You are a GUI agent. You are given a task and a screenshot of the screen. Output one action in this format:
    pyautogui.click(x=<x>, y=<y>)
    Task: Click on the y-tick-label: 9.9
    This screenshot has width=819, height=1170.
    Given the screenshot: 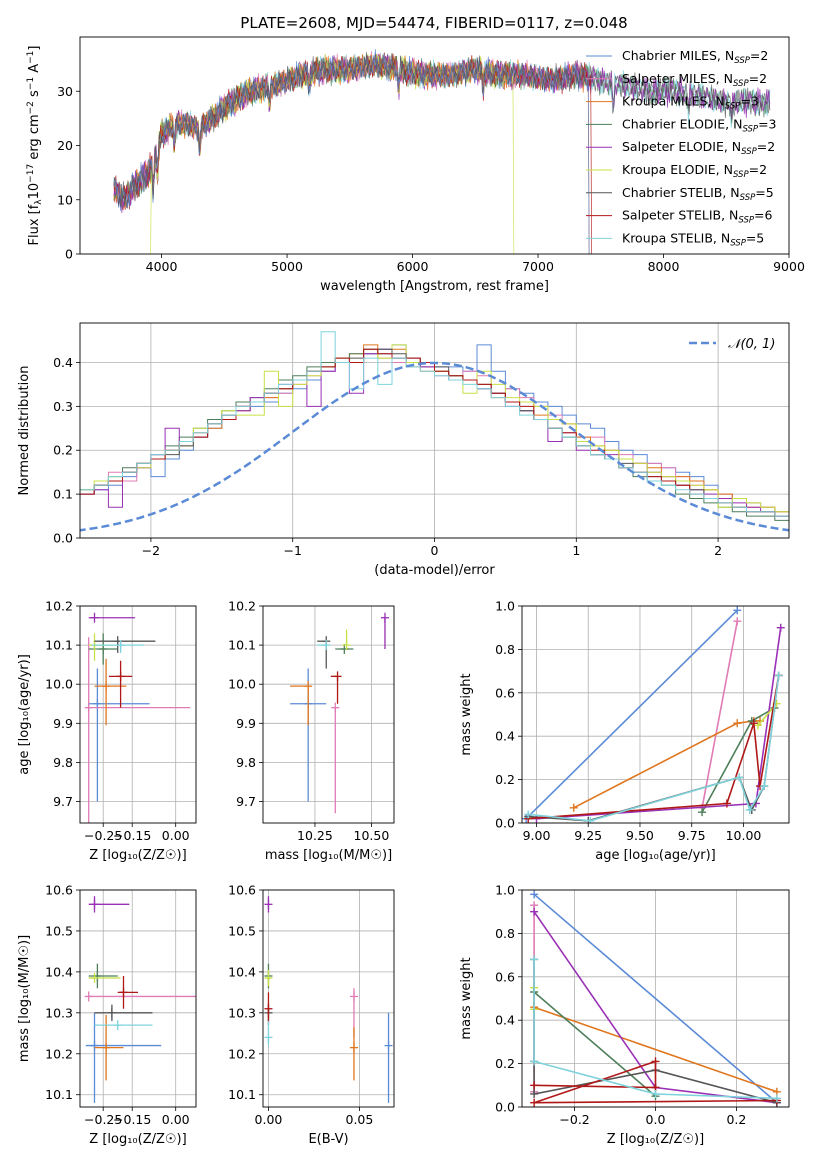 What is the action you would take?
    pyautogui.click(x=246, y=723)
    